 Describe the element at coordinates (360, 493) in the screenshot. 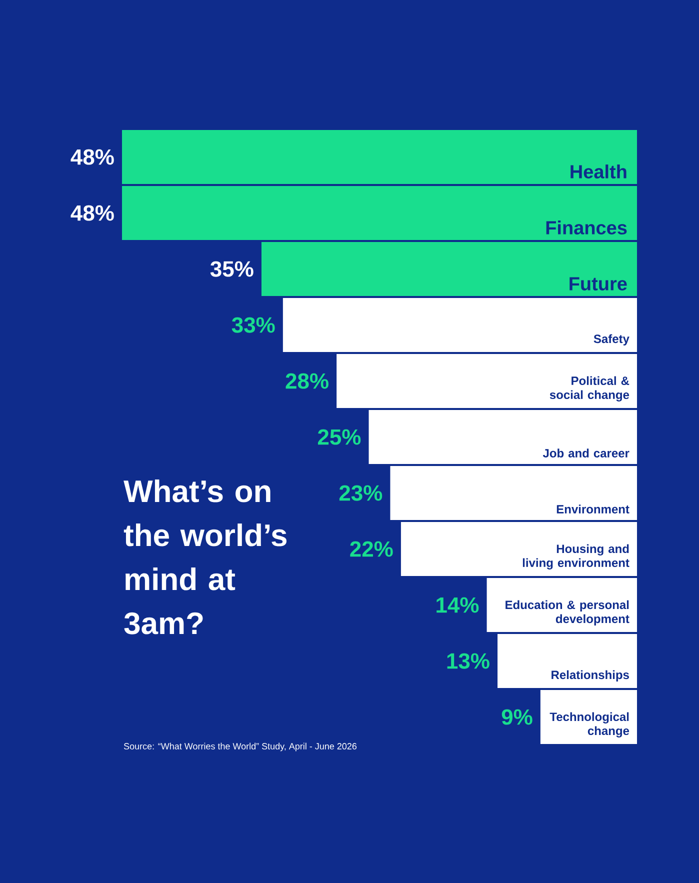

I see `data-label: 23%` at that location.